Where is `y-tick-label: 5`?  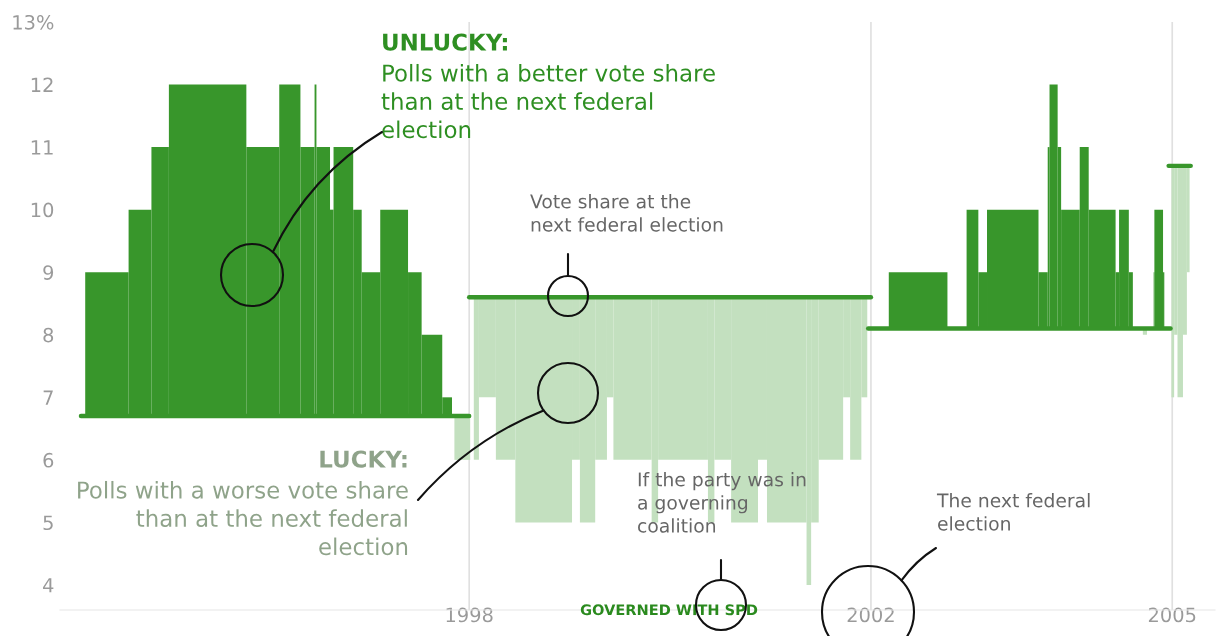
y-tick-label: 5 is located at coordinates (48, 523).